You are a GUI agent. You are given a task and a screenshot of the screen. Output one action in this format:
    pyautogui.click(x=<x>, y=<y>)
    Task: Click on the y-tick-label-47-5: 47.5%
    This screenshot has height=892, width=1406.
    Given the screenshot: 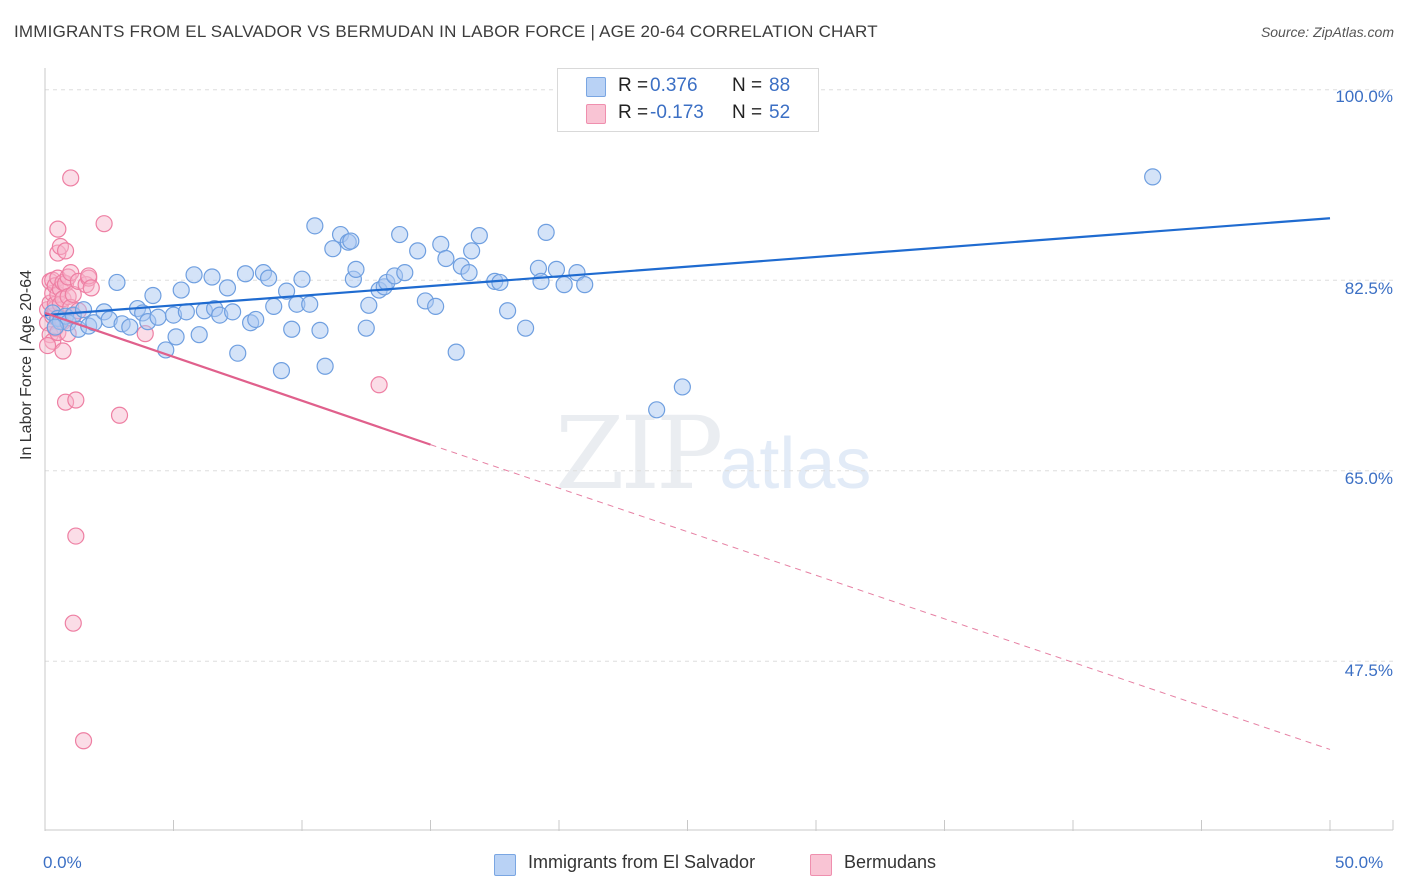 What is the action you would take?
    pyautogui.click(x=1368, y=670)
    